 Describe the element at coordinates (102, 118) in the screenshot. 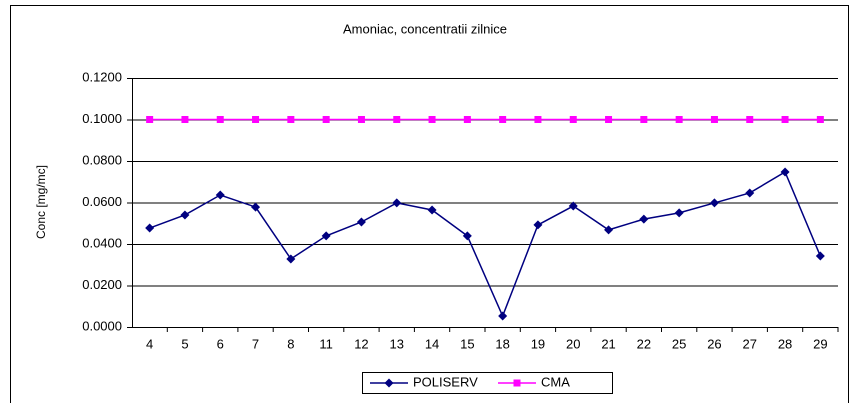

I see `y-tick-label: 0.1000` at that location.